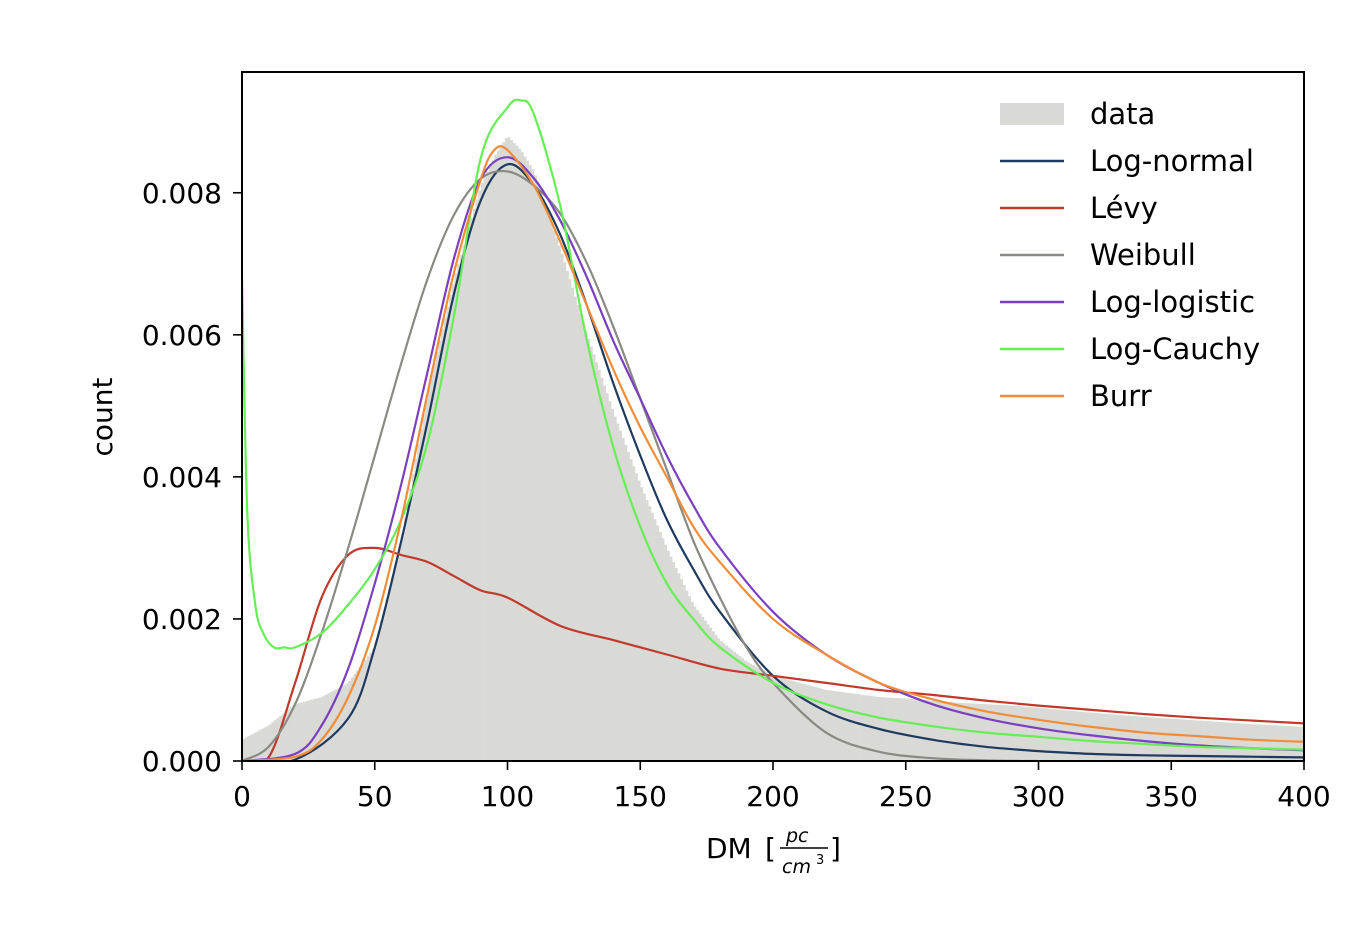  Describe the element at coordinates (770, 848) in the screenshot. I see `x-axis-unit-open: [` at that location.